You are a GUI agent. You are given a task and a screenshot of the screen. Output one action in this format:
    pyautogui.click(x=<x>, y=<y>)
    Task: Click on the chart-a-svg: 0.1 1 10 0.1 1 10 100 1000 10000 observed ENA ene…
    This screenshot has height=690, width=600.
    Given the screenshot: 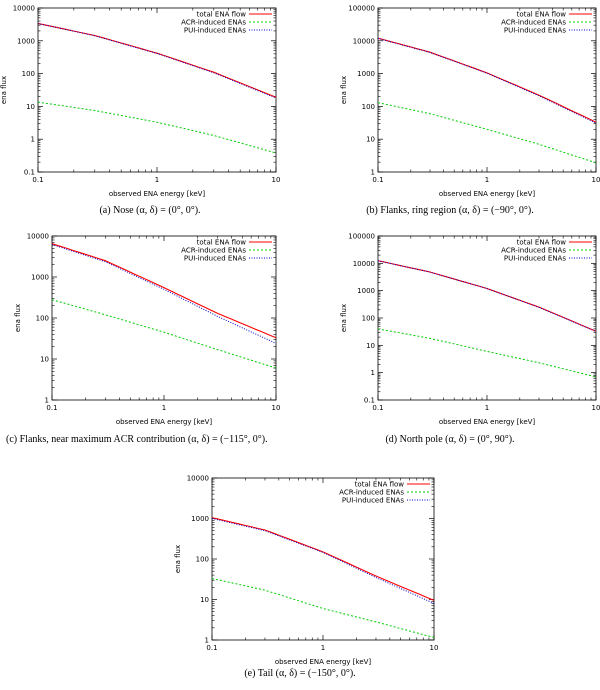 What is the action you would take?
    pyautogui.click(x=140, y=102)
    